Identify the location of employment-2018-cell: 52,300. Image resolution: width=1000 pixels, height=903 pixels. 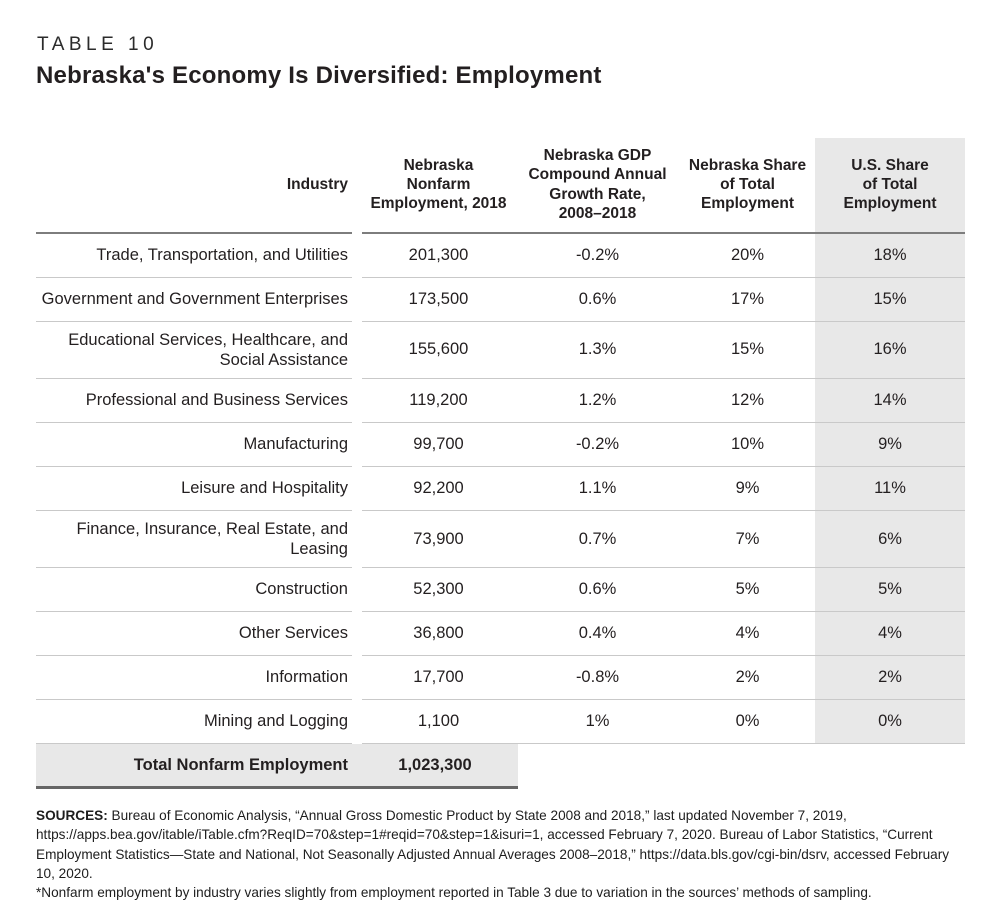
(438, 589).